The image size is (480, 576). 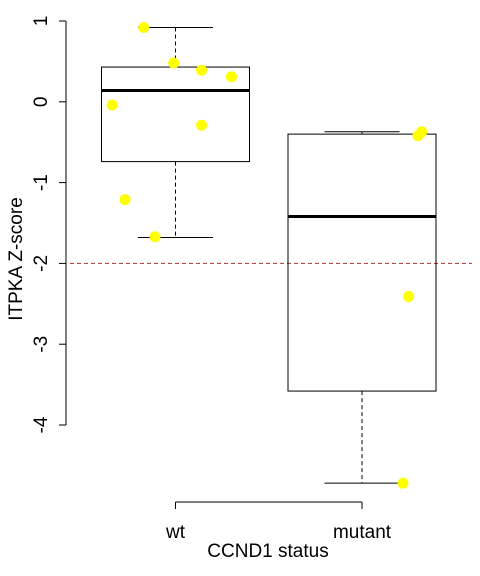 What do you see at coordinates (41, 344) in the screenshot?
I see `y-tick-label-5: -3` at bounding box center [41, 344].